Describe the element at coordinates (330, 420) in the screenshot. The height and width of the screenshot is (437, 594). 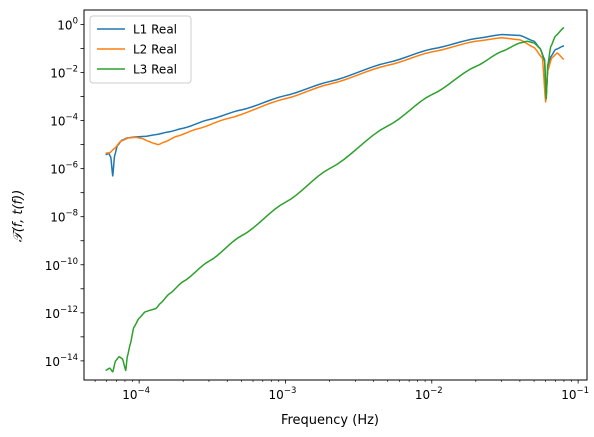
I see `x-axis-label: Frequency (Hz)` at that location.